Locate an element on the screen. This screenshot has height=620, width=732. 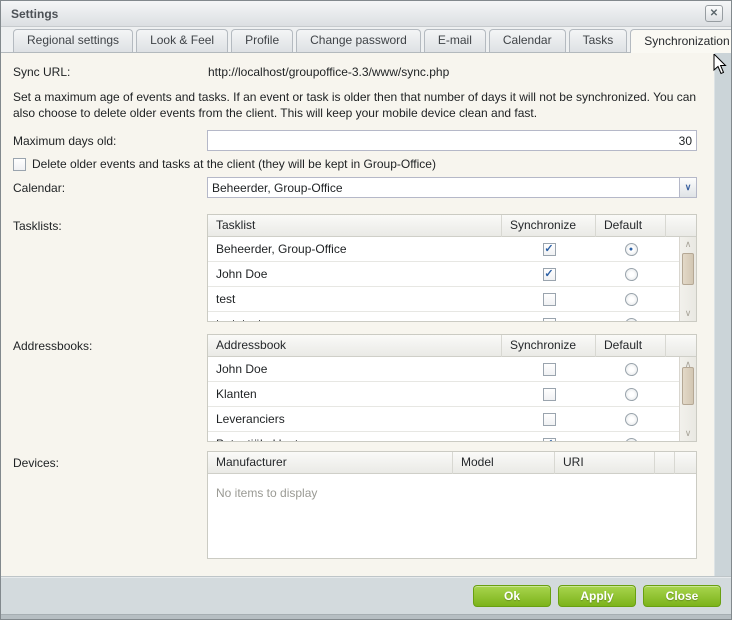
tasklist-name: John Doe is located at coordinates (242, 274).